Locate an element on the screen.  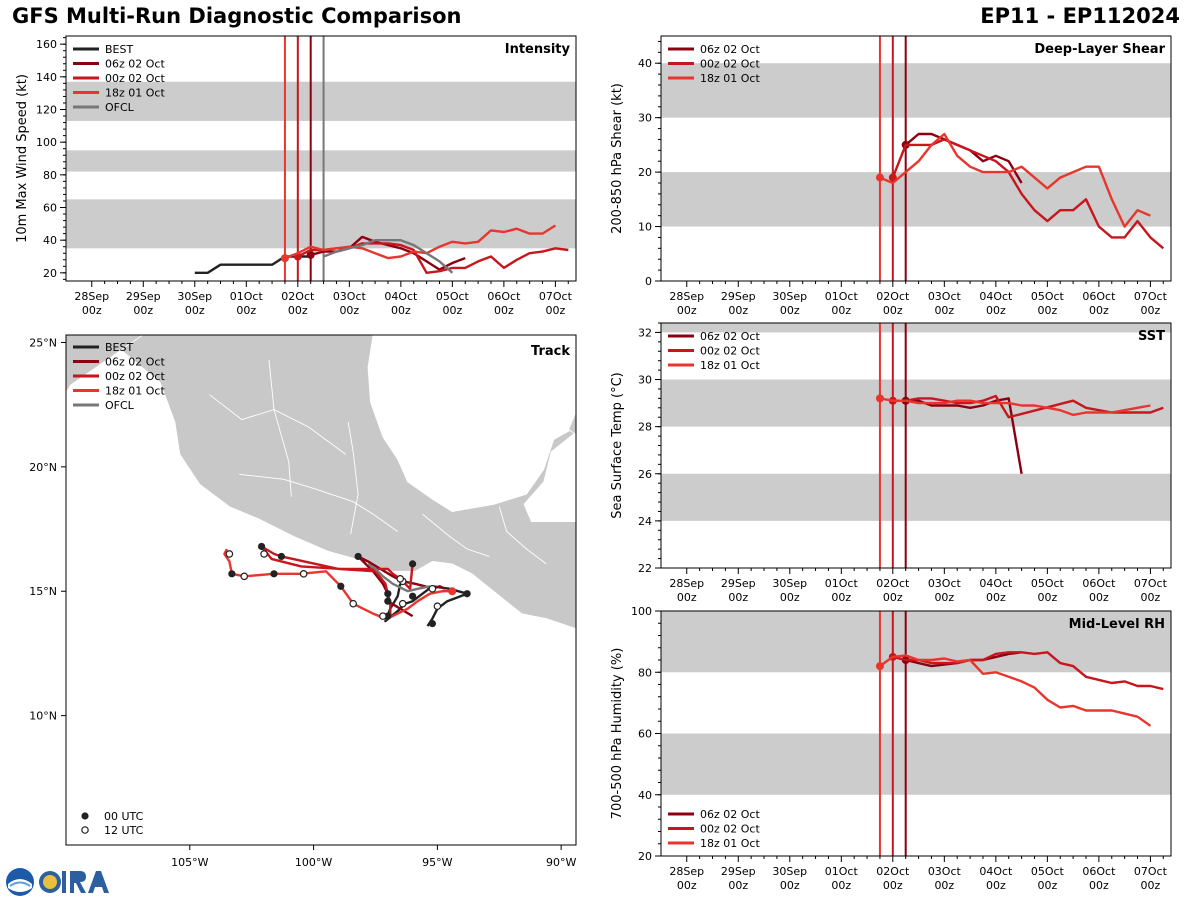
y-axis-label: Sea Surface Temp (°C) is located at coordinates (617, 445).